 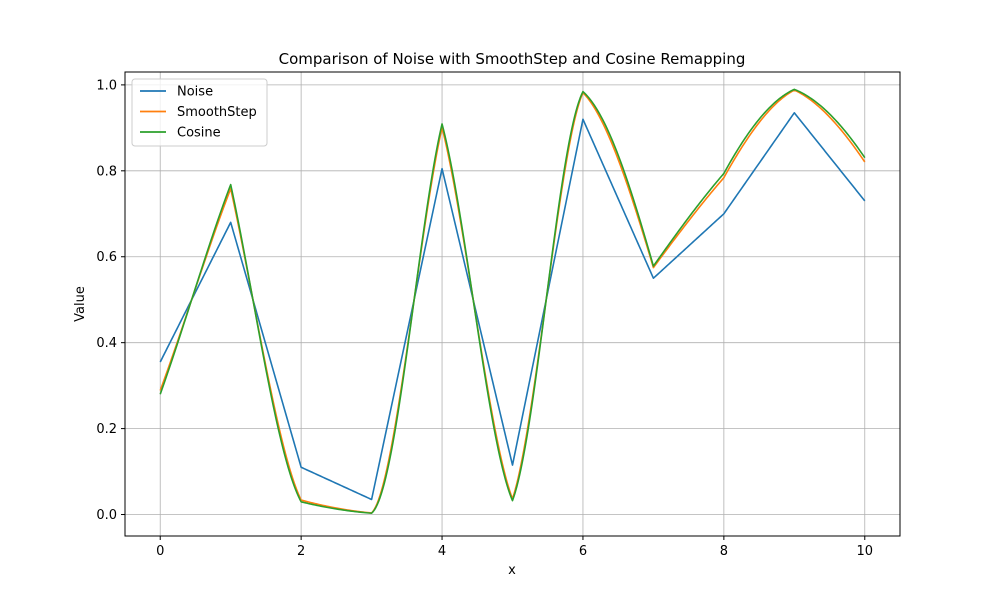 I want to click on y-tick-label: 0.8, so click(x=106, y=171).